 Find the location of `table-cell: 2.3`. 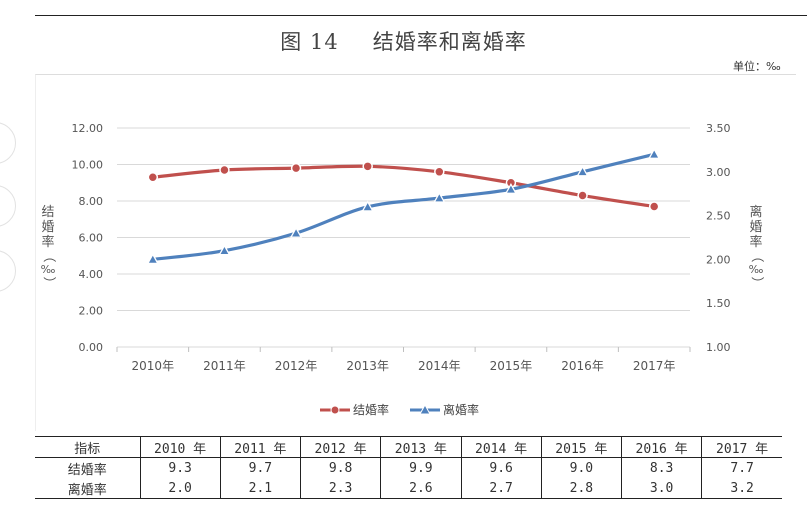

table-cell: 2.3 is located at coordinates (340, 488).